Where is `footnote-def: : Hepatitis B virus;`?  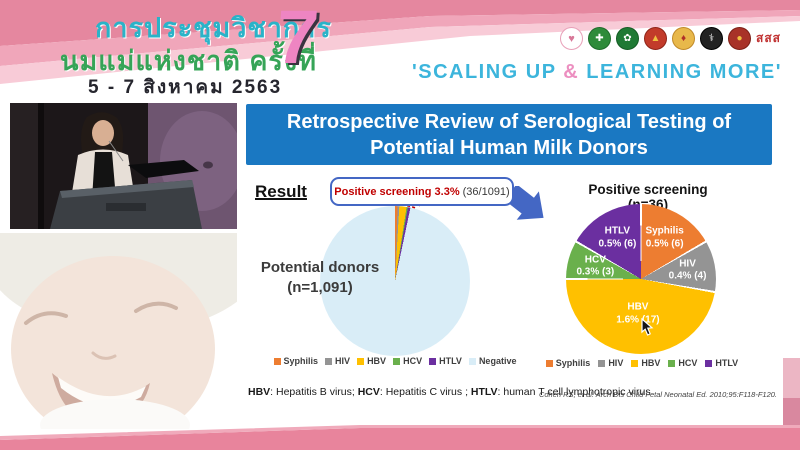
footnote-def: : Hepatitis B virus; is located at coordinates (314, 392).